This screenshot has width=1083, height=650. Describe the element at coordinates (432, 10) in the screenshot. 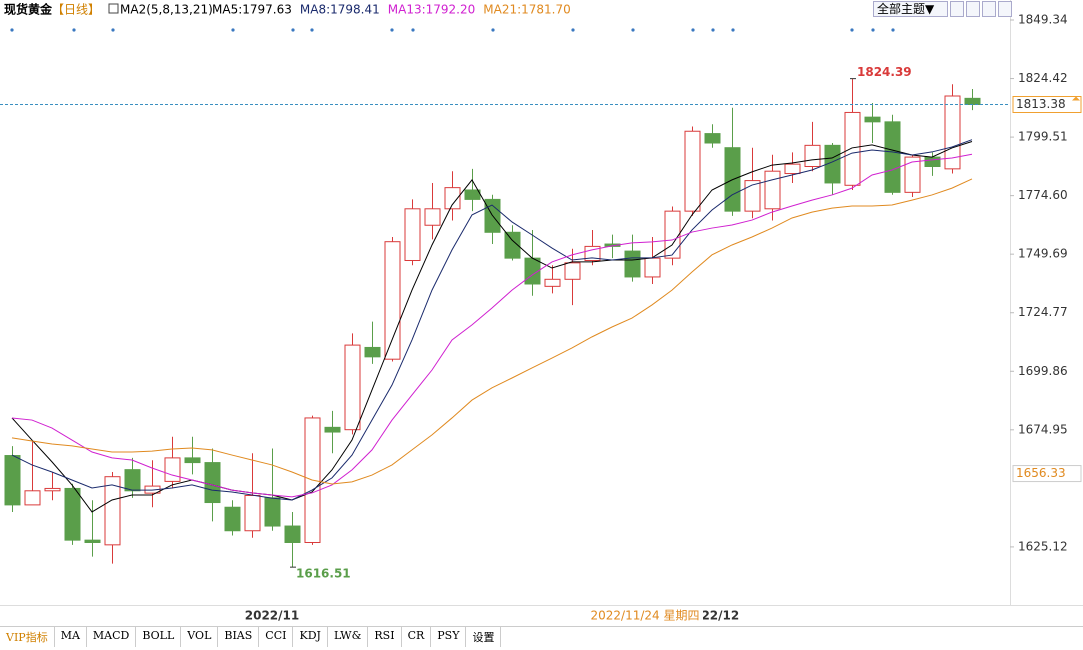

I see `legend-entry: MA13:1792.20` at that location.